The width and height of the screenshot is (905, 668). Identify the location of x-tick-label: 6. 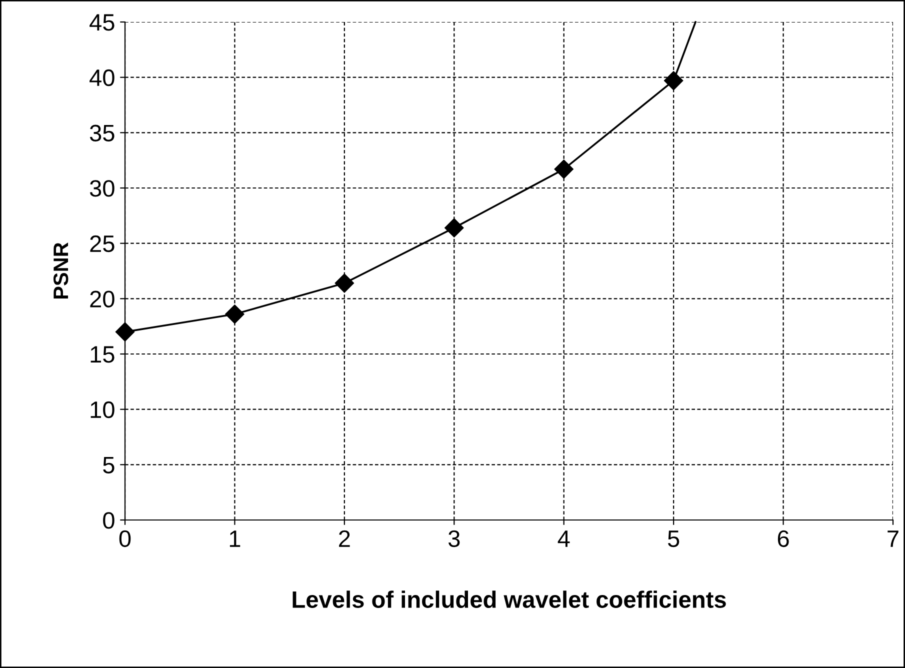
(783, 539).